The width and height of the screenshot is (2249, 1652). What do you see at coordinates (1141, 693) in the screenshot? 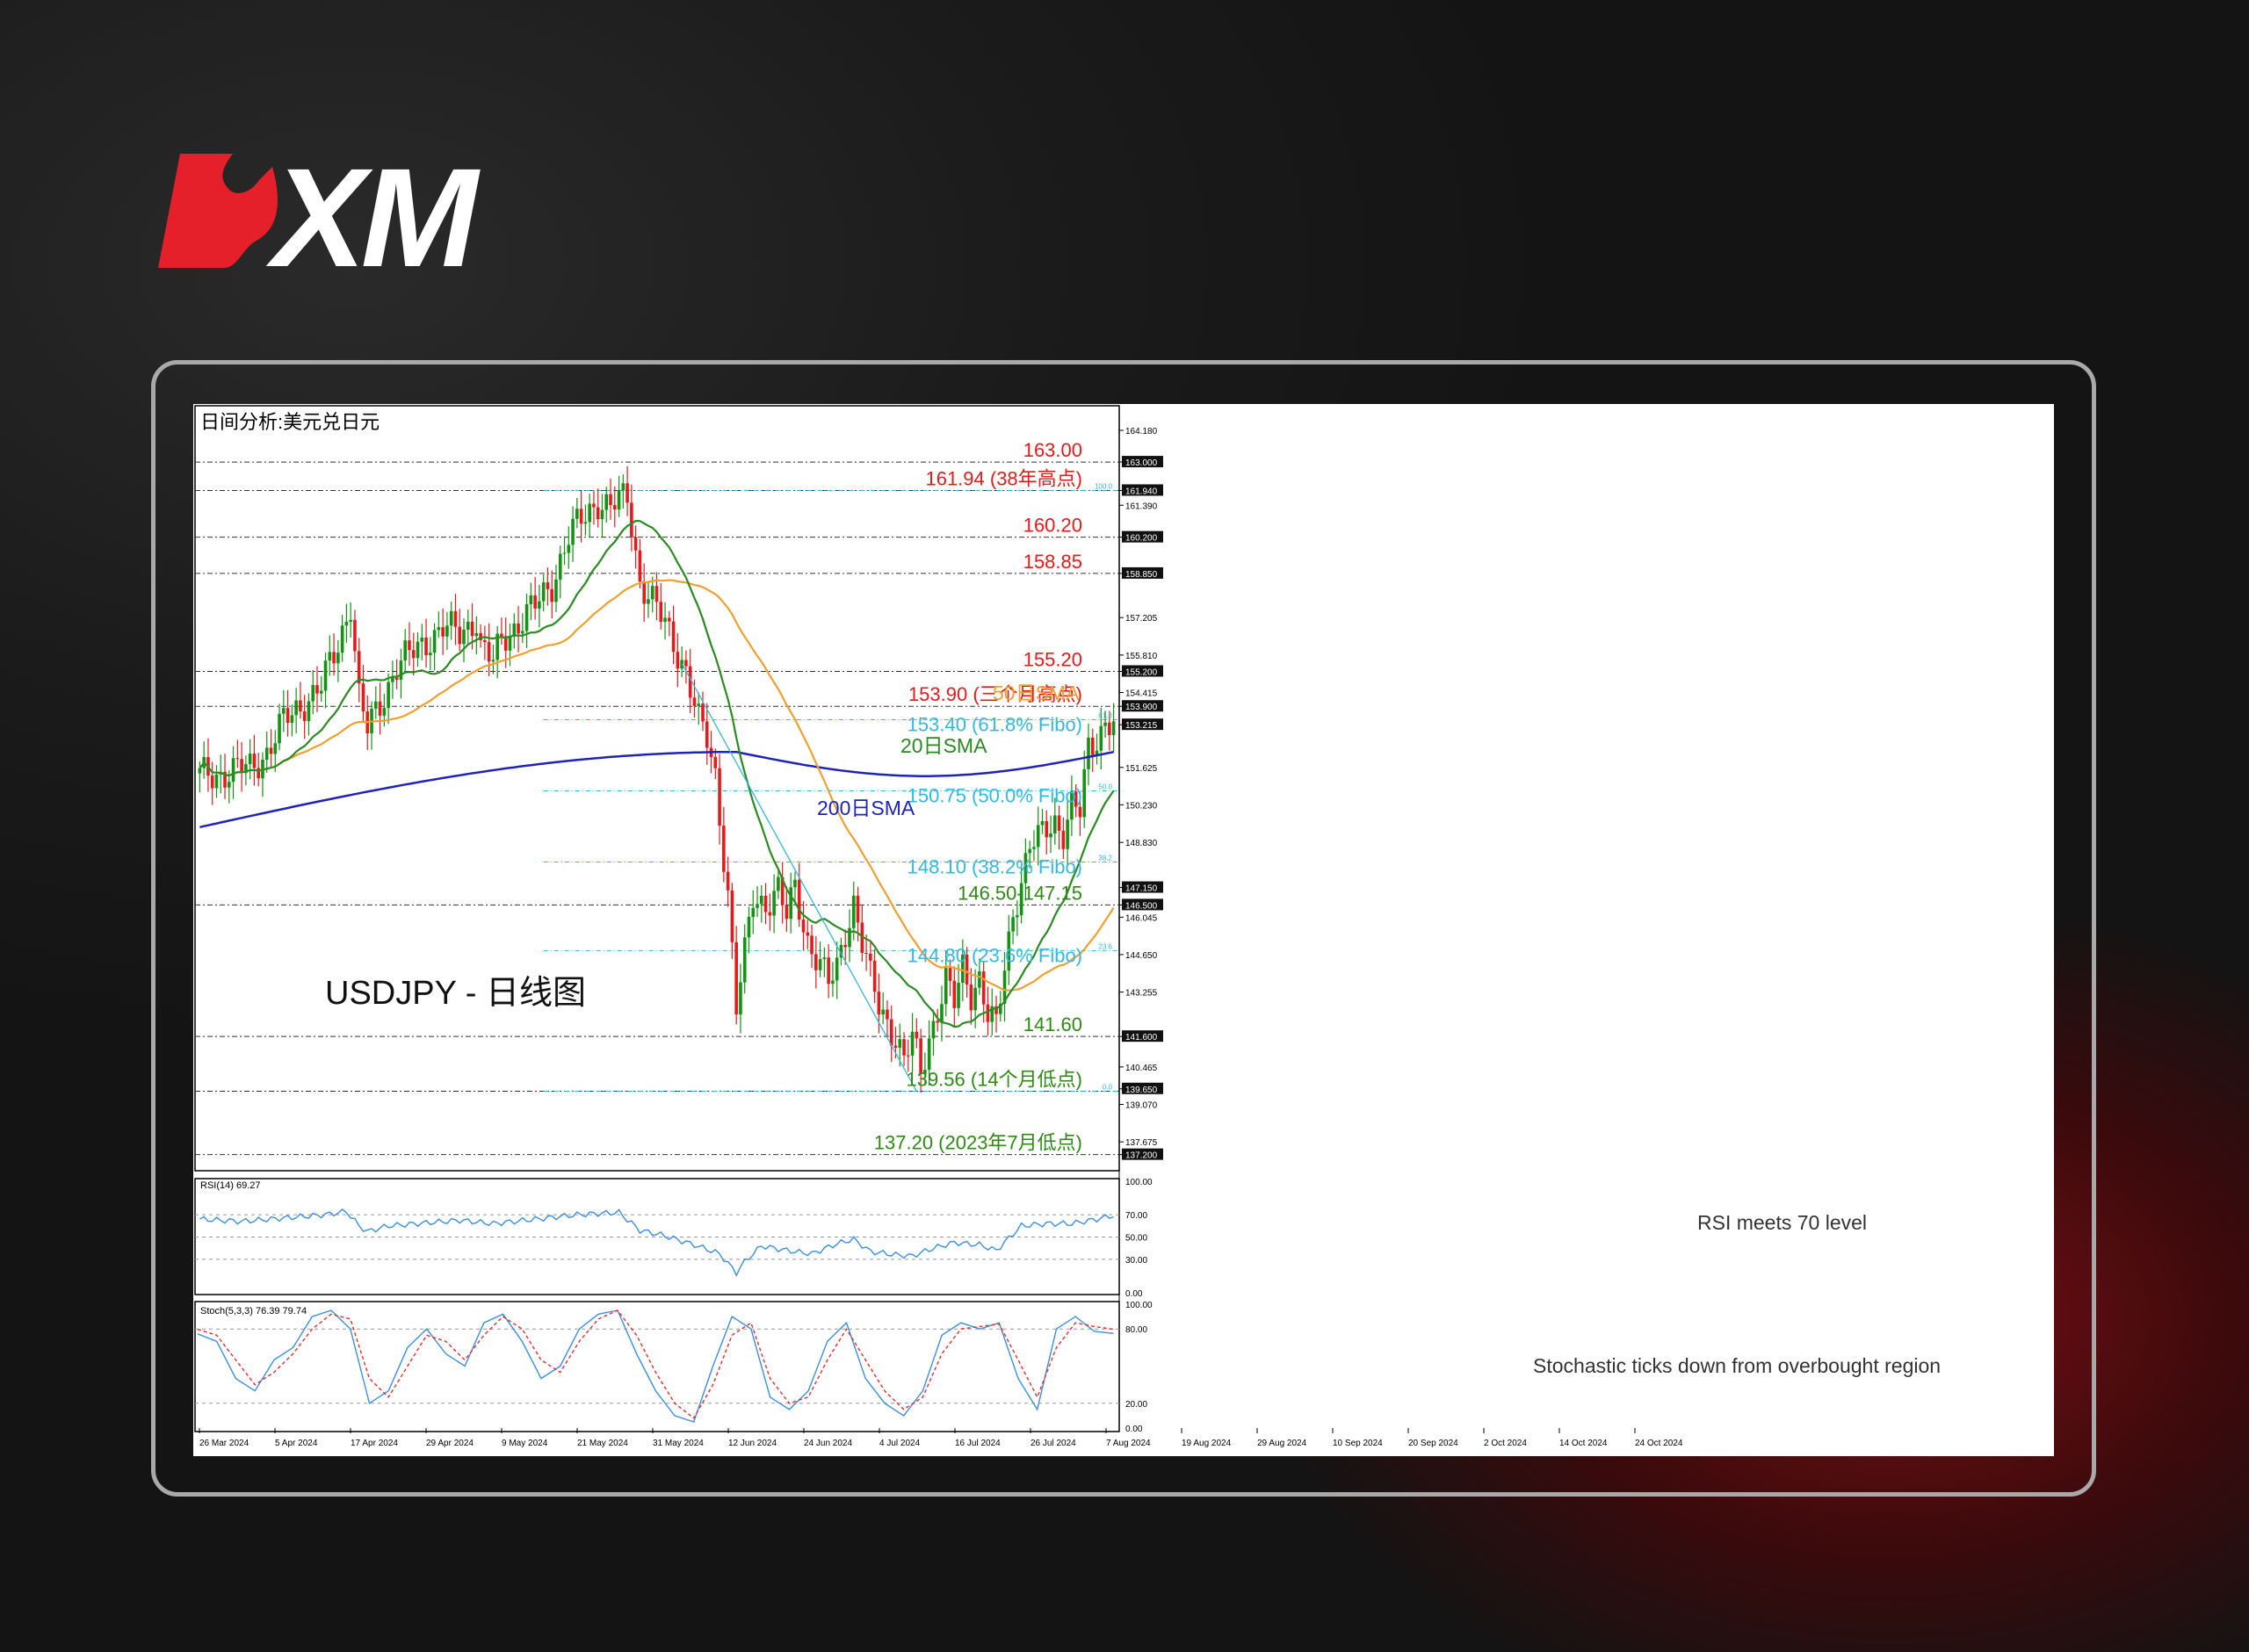
I see `y-tick-label: 154.415` at bounding box center [1141, 693].